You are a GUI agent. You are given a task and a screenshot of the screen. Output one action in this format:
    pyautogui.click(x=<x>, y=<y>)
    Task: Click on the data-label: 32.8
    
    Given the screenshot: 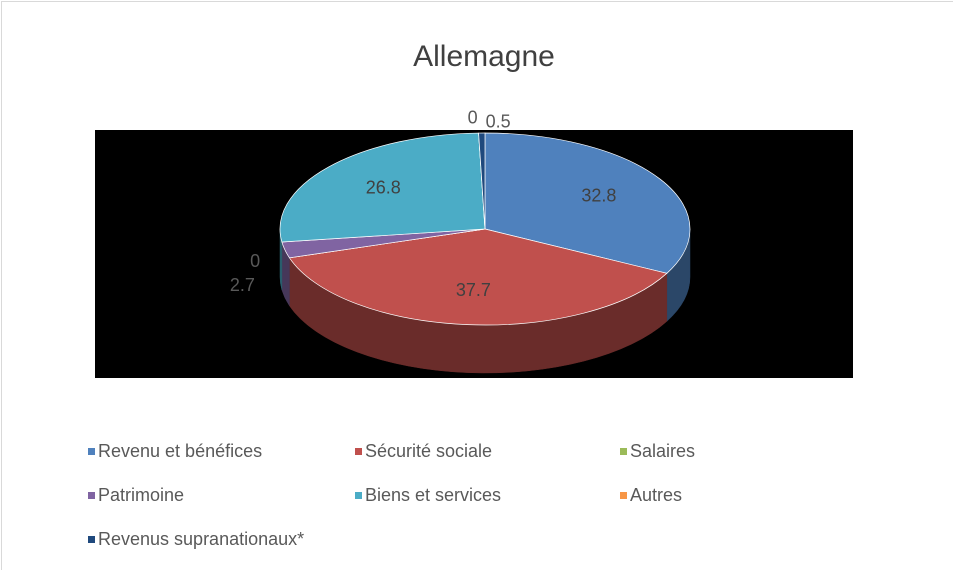 What is the action you would take?
    pyautogui.click(x=598, y=195)
    